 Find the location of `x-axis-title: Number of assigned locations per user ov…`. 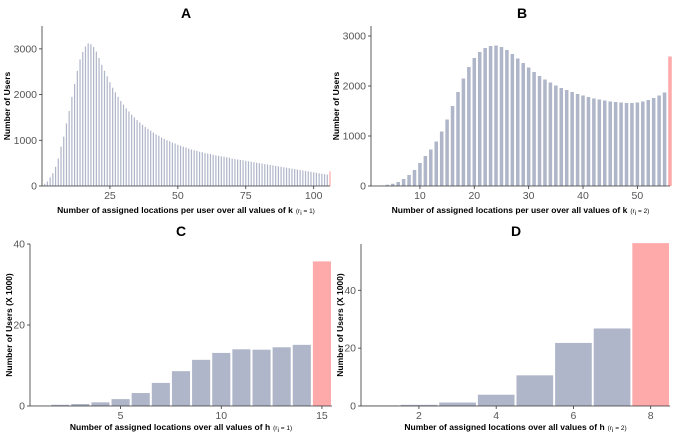

x-axis-title: Number of assigned locations per user ov… is located at coordinates (186, 211).